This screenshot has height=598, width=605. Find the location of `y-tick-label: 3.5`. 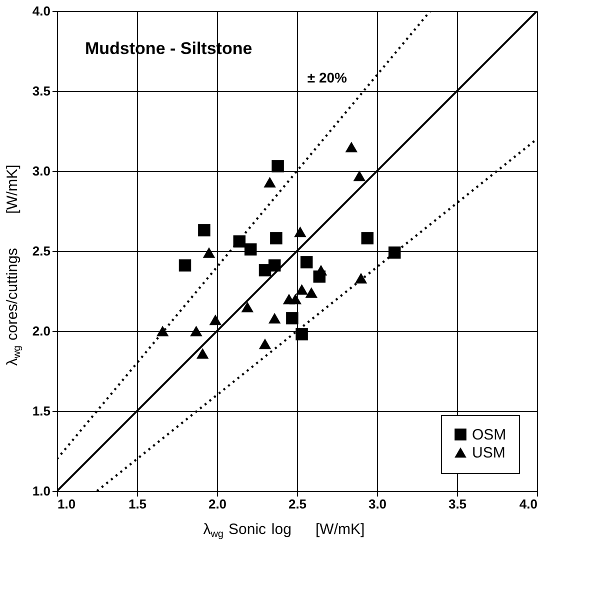

y-tick-label: 3.5 is located at coordinates (41, 91).